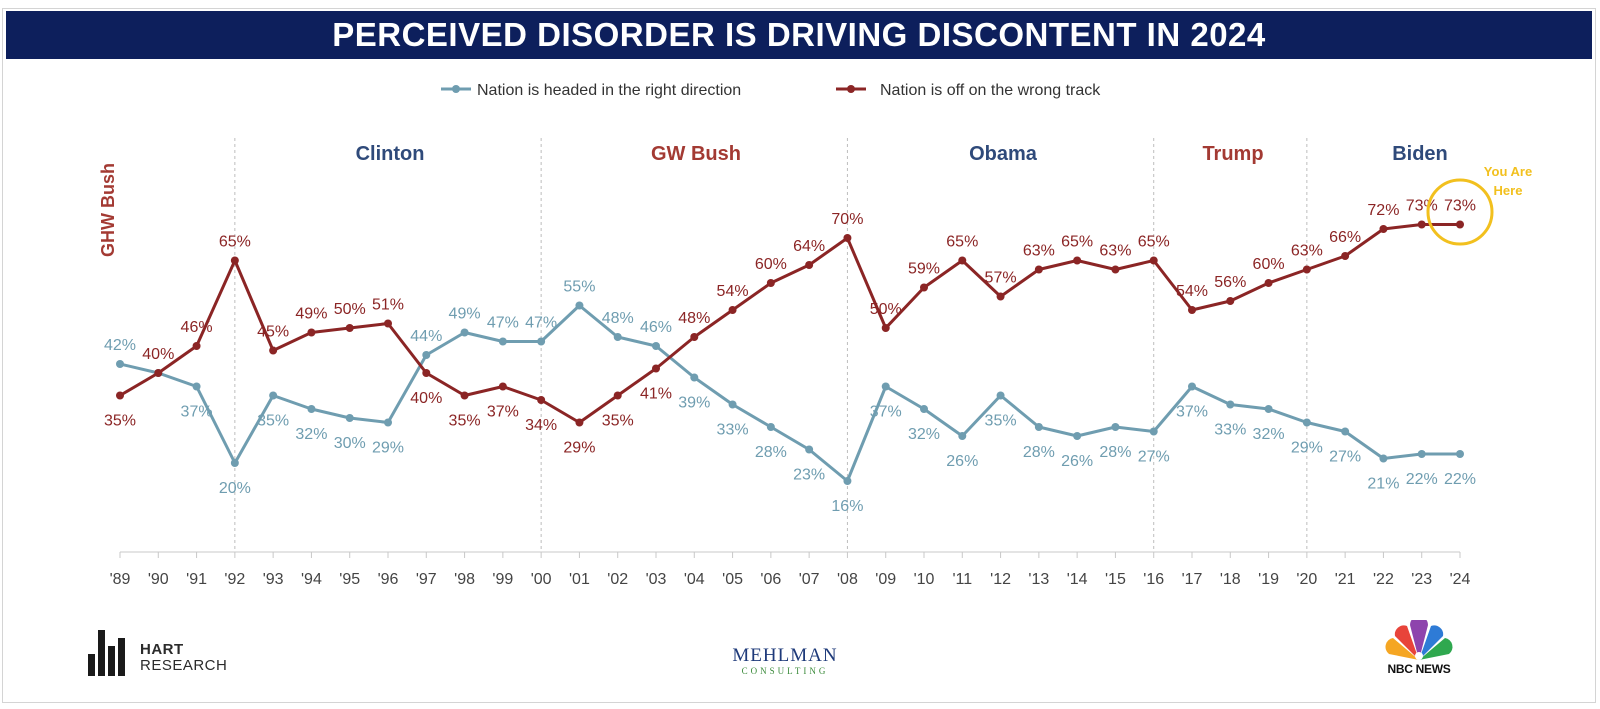  What do you see at coordinates (618, 318) in the screenshot?
I see `right-data-label: 48%` at bounding box center [618, 318].